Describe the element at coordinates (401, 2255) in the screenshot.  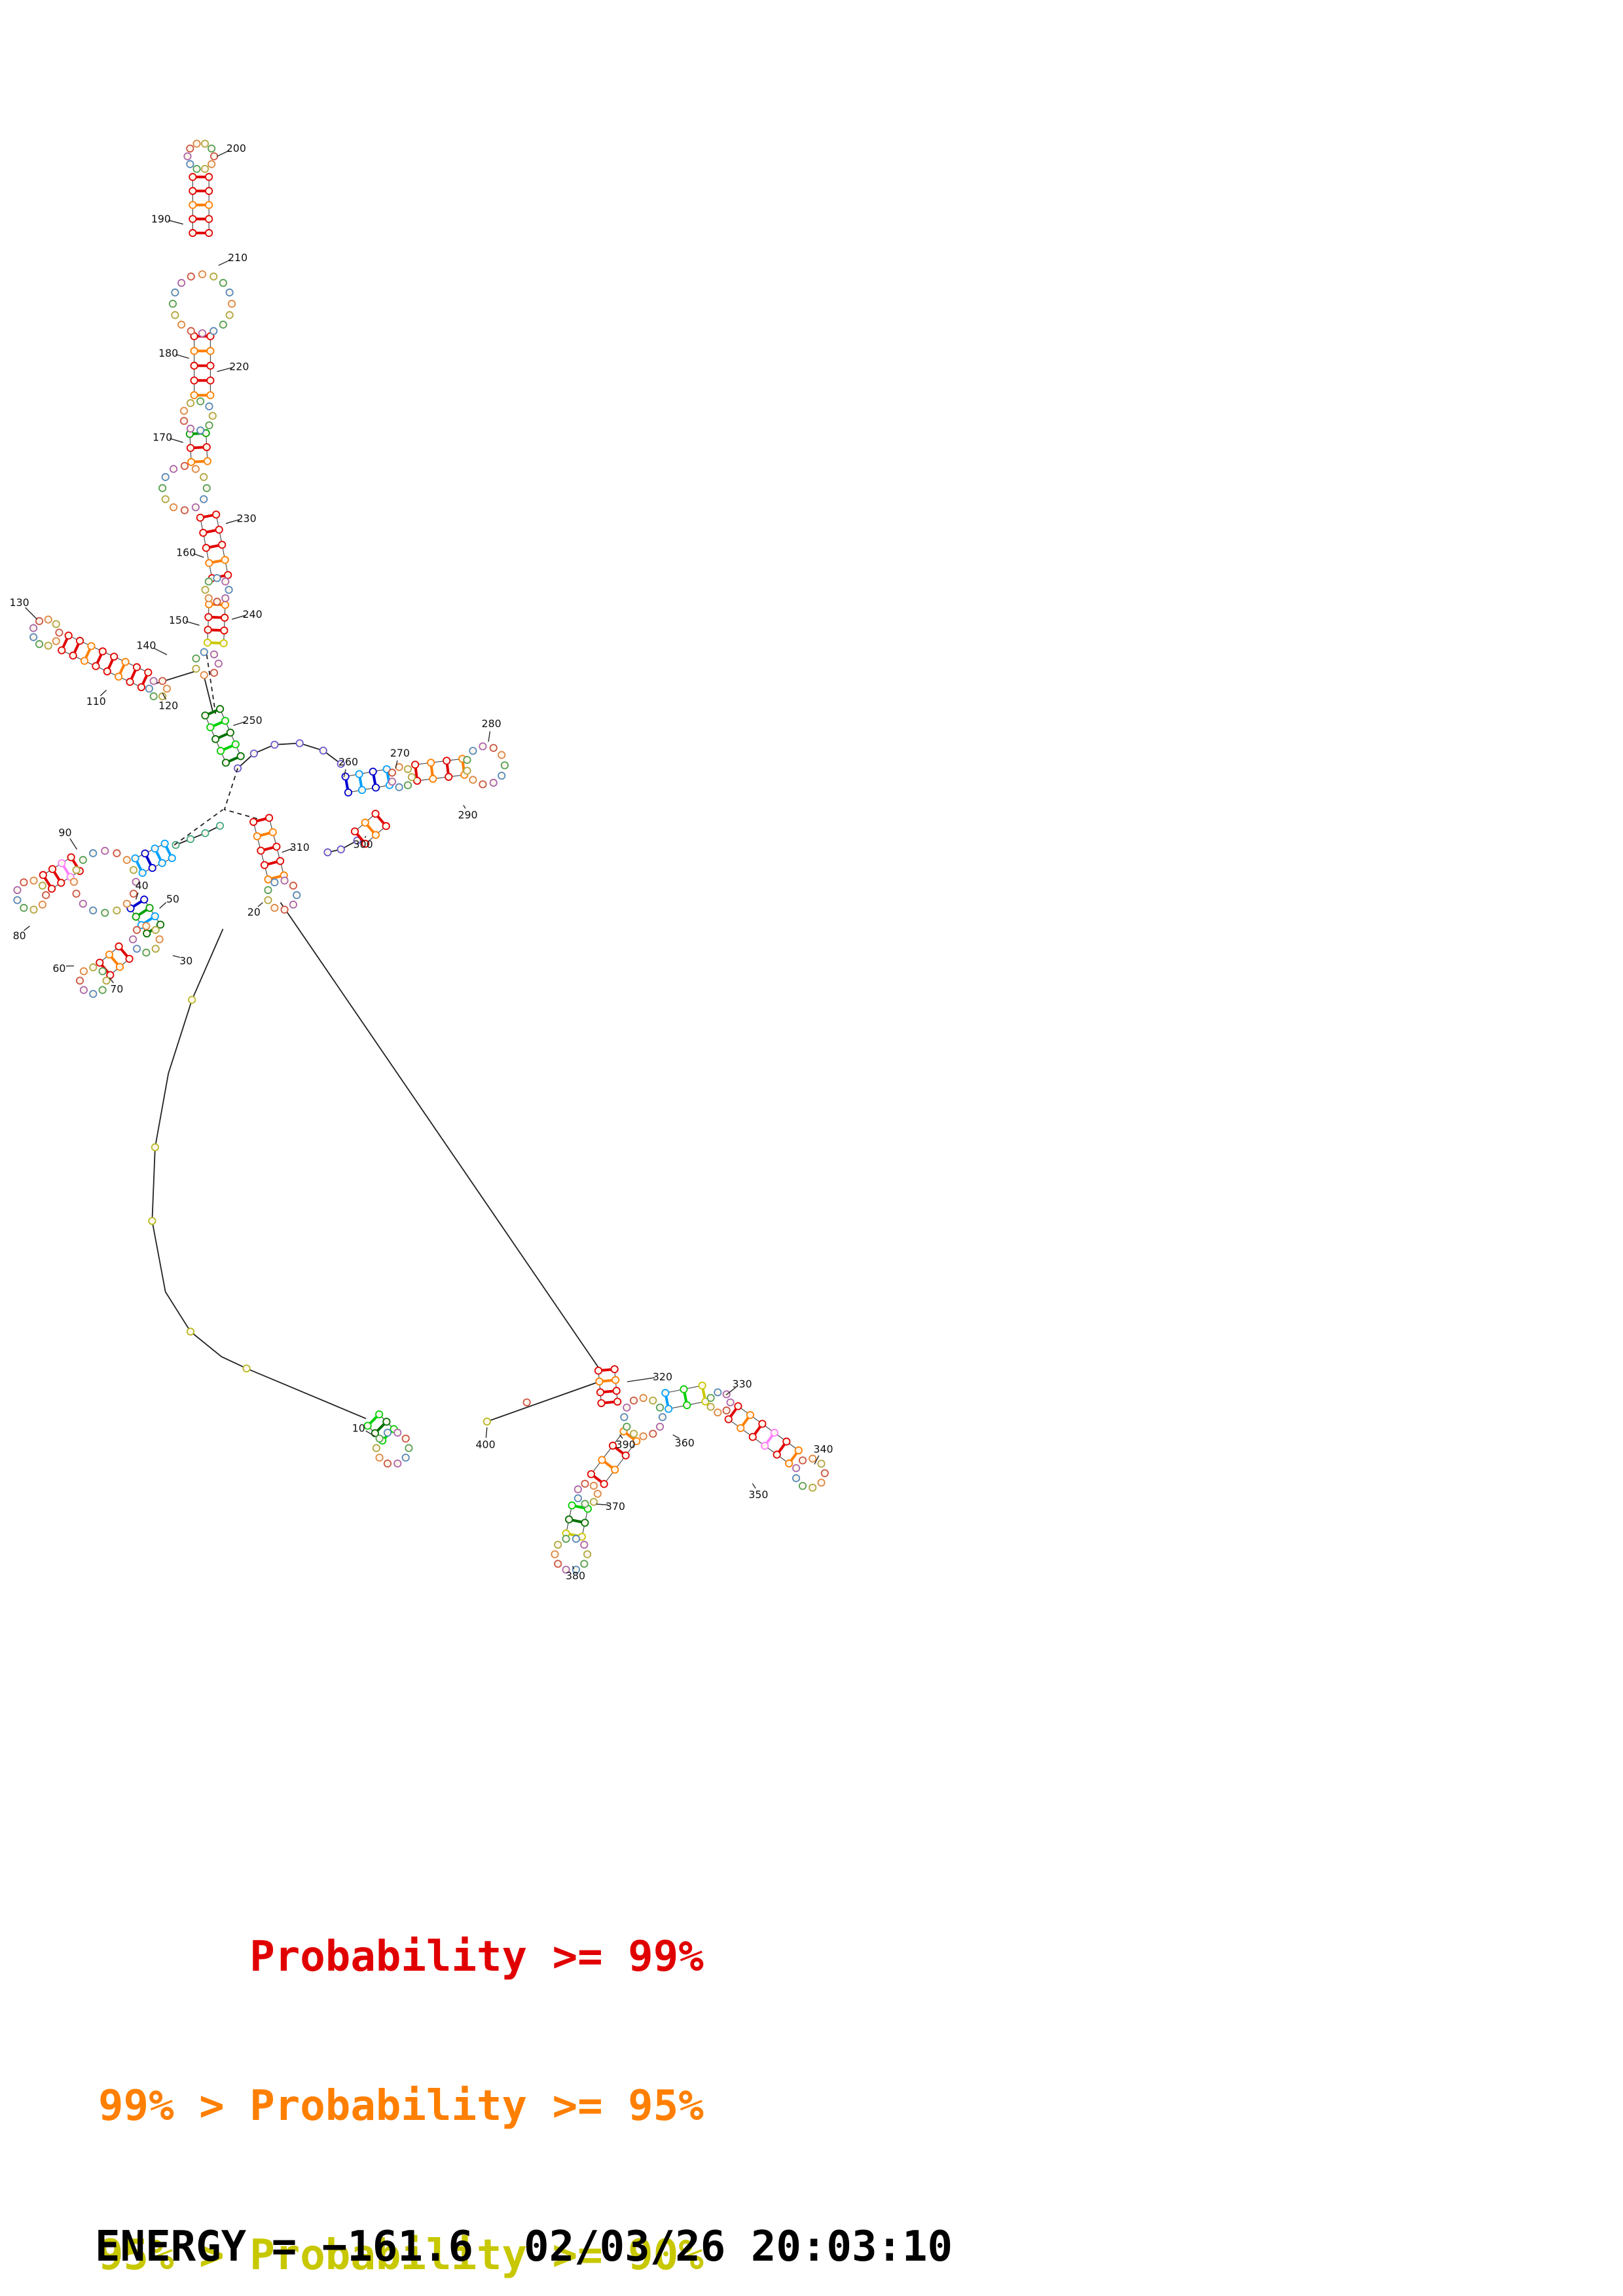
I see `legend-line: 95% > Probability >= 90%` at that location.